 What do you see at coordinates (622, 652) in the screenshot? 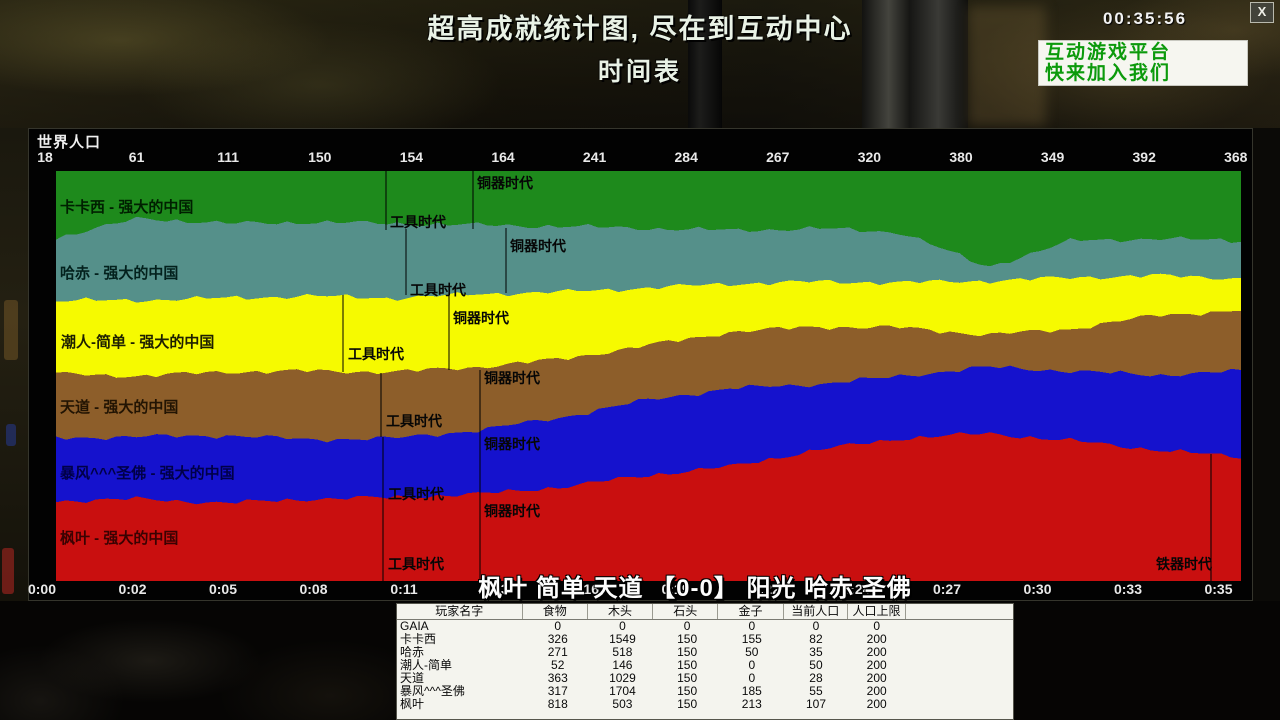
I see `table-cell: 518` at bounding box center [622, 652].